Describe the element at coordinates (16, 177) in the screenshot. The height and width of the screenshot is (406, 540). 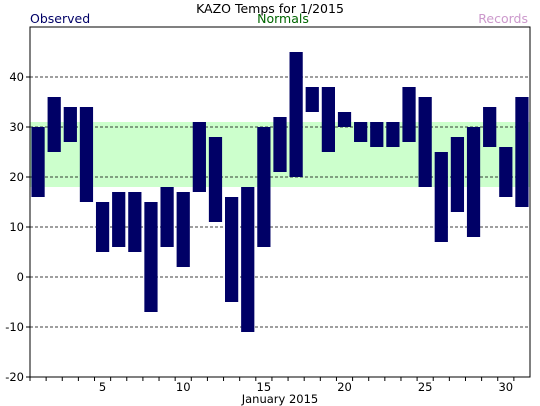
I see `y-tick-label: 20` at that location.